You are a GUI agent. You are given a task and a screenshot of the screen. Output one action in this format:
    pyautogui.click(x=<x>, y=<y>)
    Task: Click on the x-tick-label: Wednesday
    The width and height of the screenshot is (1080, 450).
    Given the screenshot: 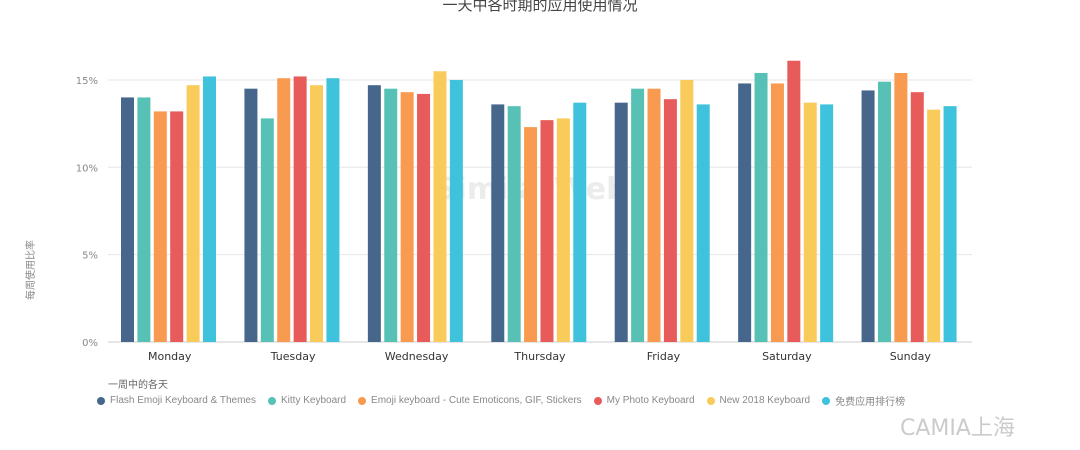 What is the action you would take?
    pyautogui.click(x=417, y=356)
    